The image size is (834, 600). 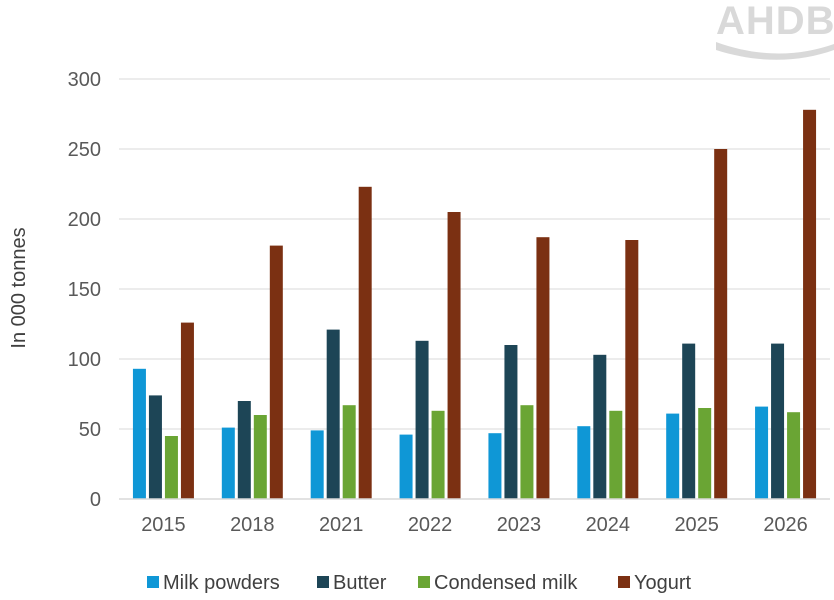 What do you see at coordinates (785, 525) in the screenshot?
I see `x-tick-label: 2026` at bounding box center [785, 525].